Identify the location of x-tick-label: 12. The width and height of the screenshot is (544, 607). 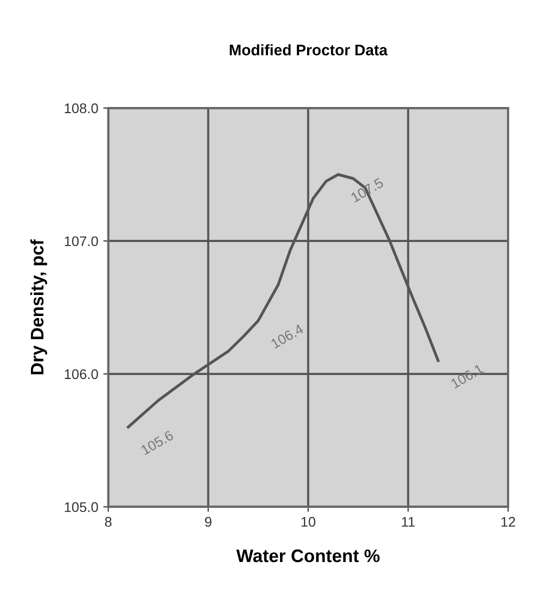
(508, 521).